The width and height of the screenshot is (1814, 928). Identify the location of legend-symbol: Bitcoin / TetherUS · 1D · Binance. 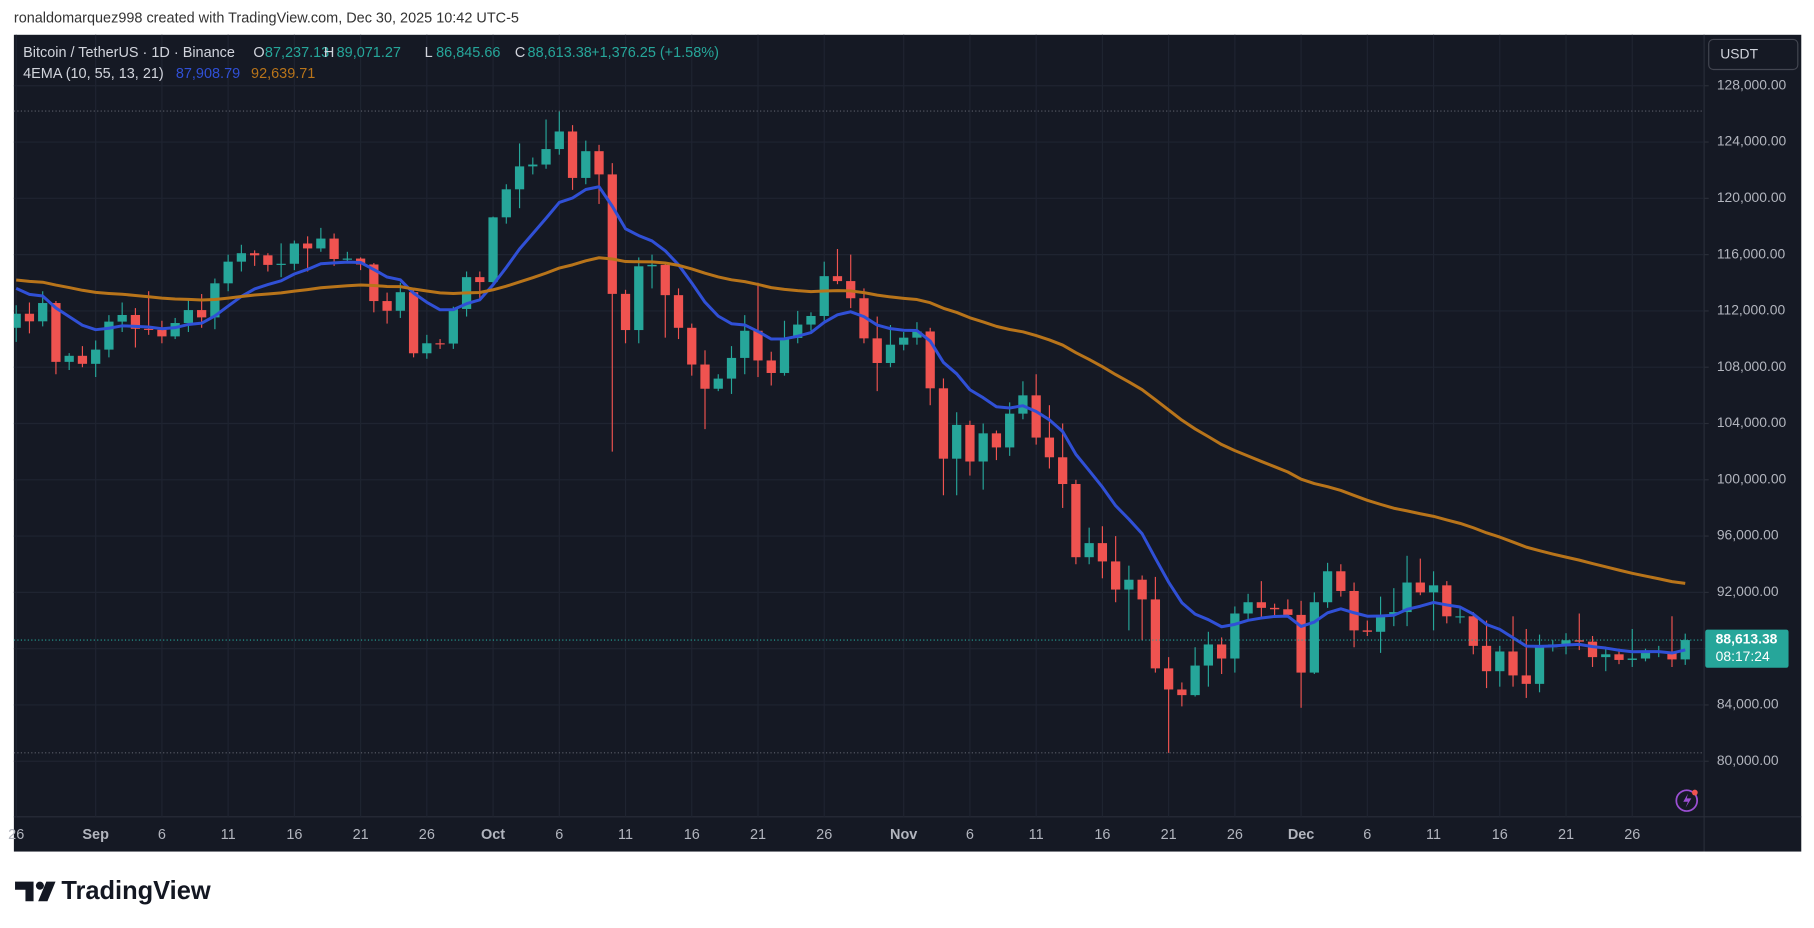
(129, 53).